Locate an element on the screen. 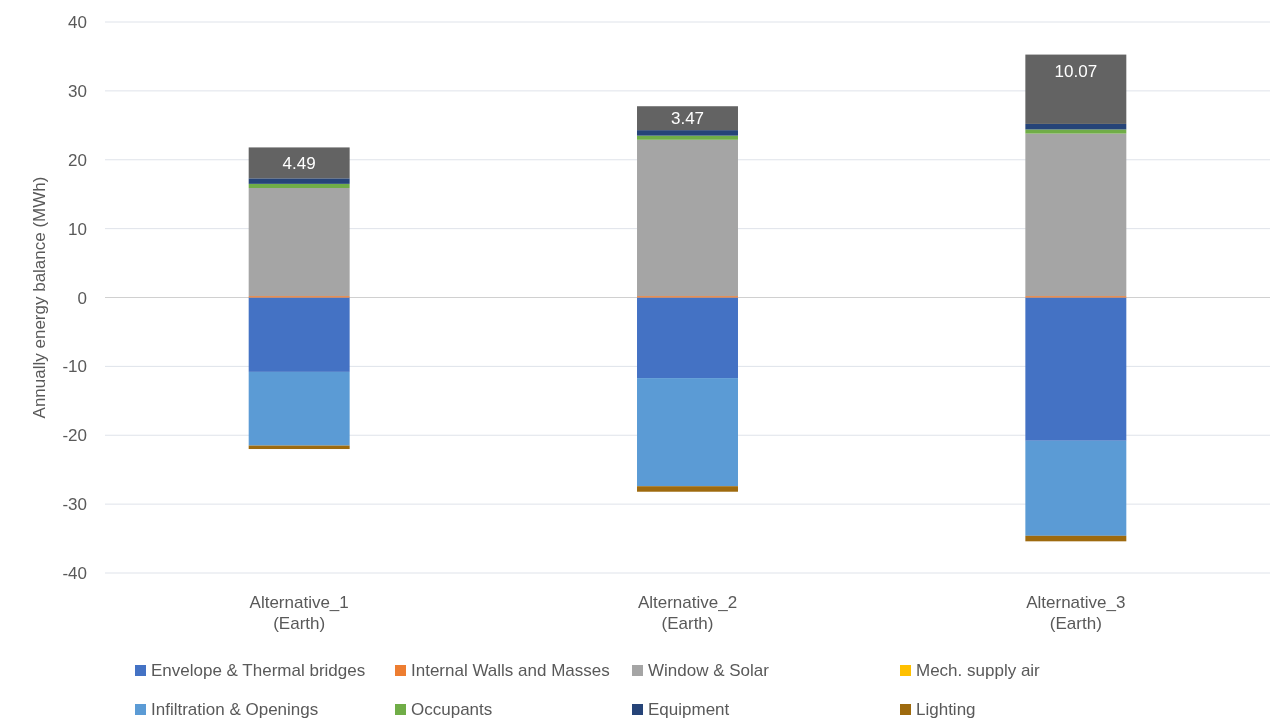 The image size is (1281, 720). legend-label: Internal Walls and Masses is located at coordinates (510, 670).